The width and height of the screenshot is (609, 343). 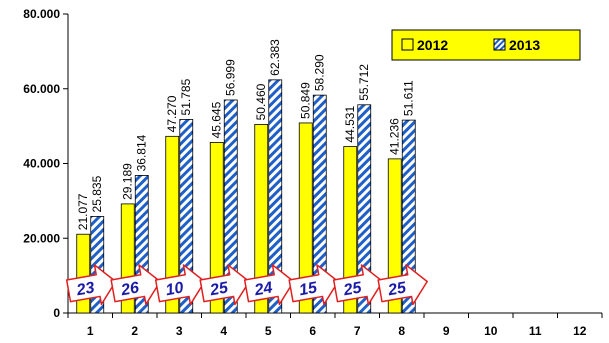 I want to click on bar-value-label: 62.383, so click(x=275, y=57).